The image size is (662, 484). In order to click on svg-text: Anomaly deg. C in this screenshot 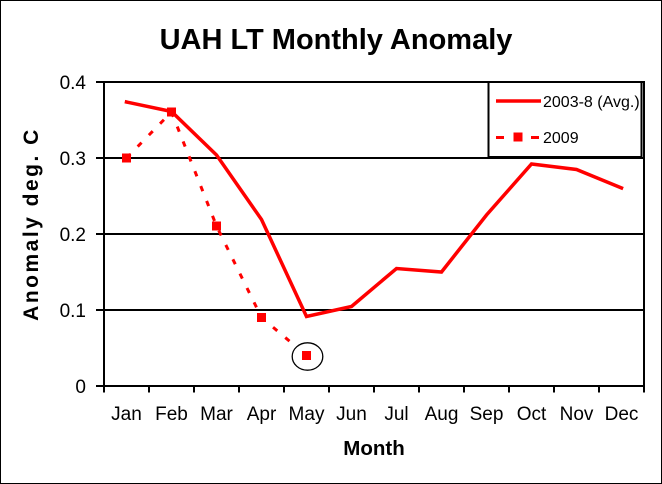, I will do `click(31, 224)`.